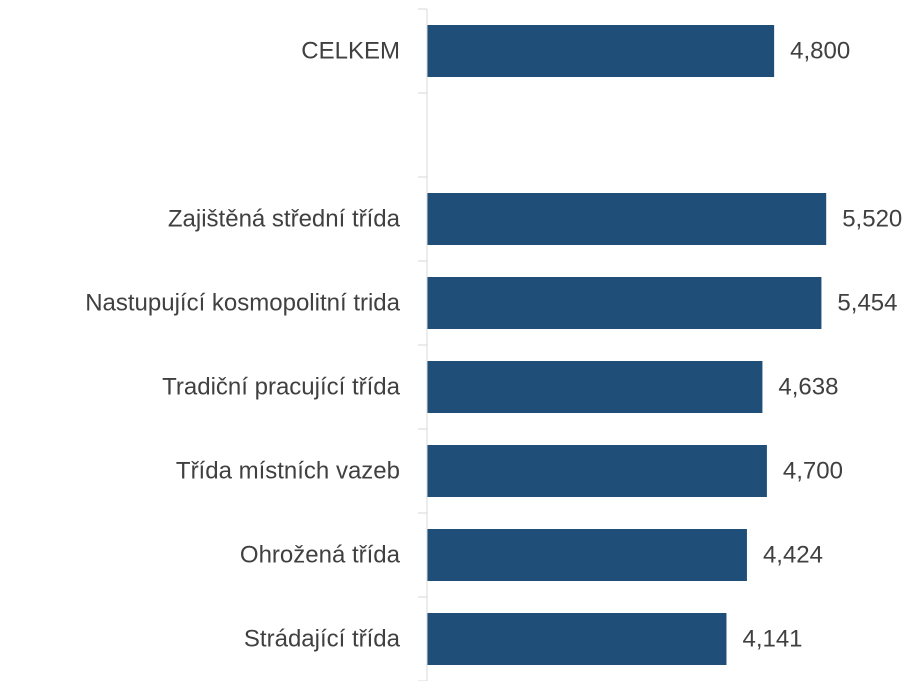 The width and height of the screenshot is (919, 681). Describe the element at coordinates (772, 638) in the screenshot. I see `value-label: 4,141` at that location.